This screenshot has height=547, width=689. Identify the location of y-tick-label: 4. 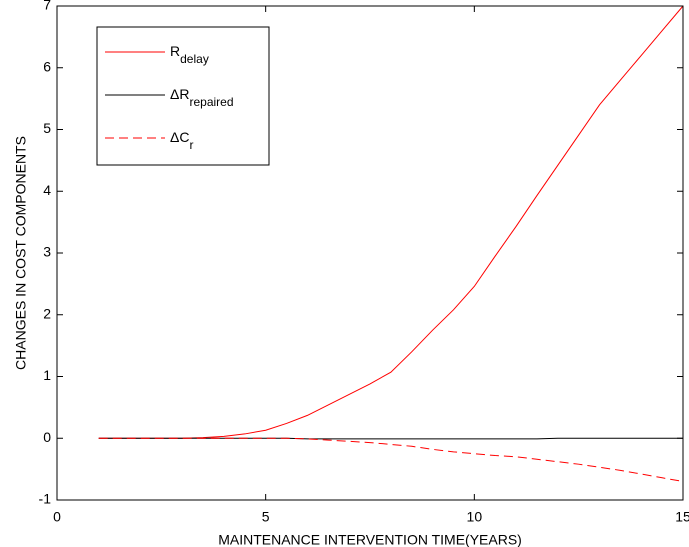
(47, 190).